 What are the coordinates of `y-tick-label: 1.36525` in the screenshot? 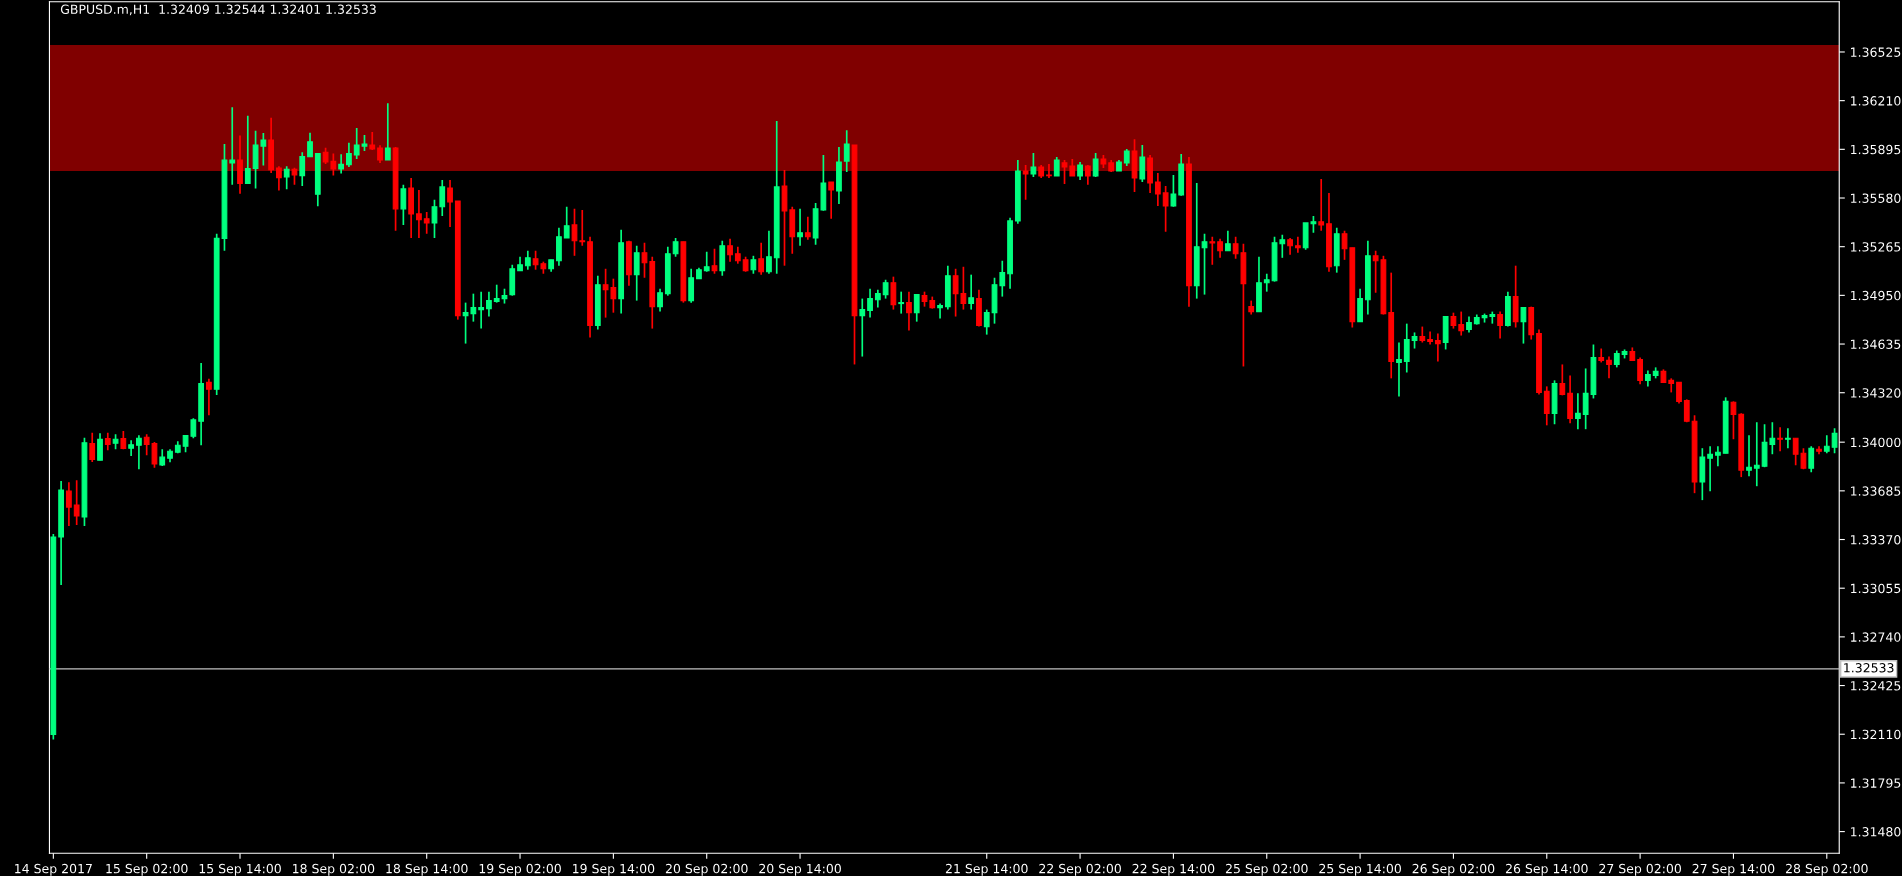 It's located at (1876, 52).